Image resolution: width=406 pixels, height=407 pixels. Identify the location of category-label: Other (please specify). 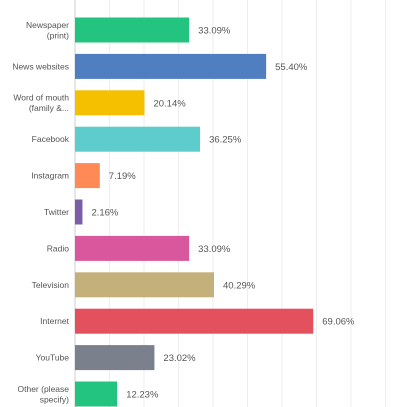
(44, 394).